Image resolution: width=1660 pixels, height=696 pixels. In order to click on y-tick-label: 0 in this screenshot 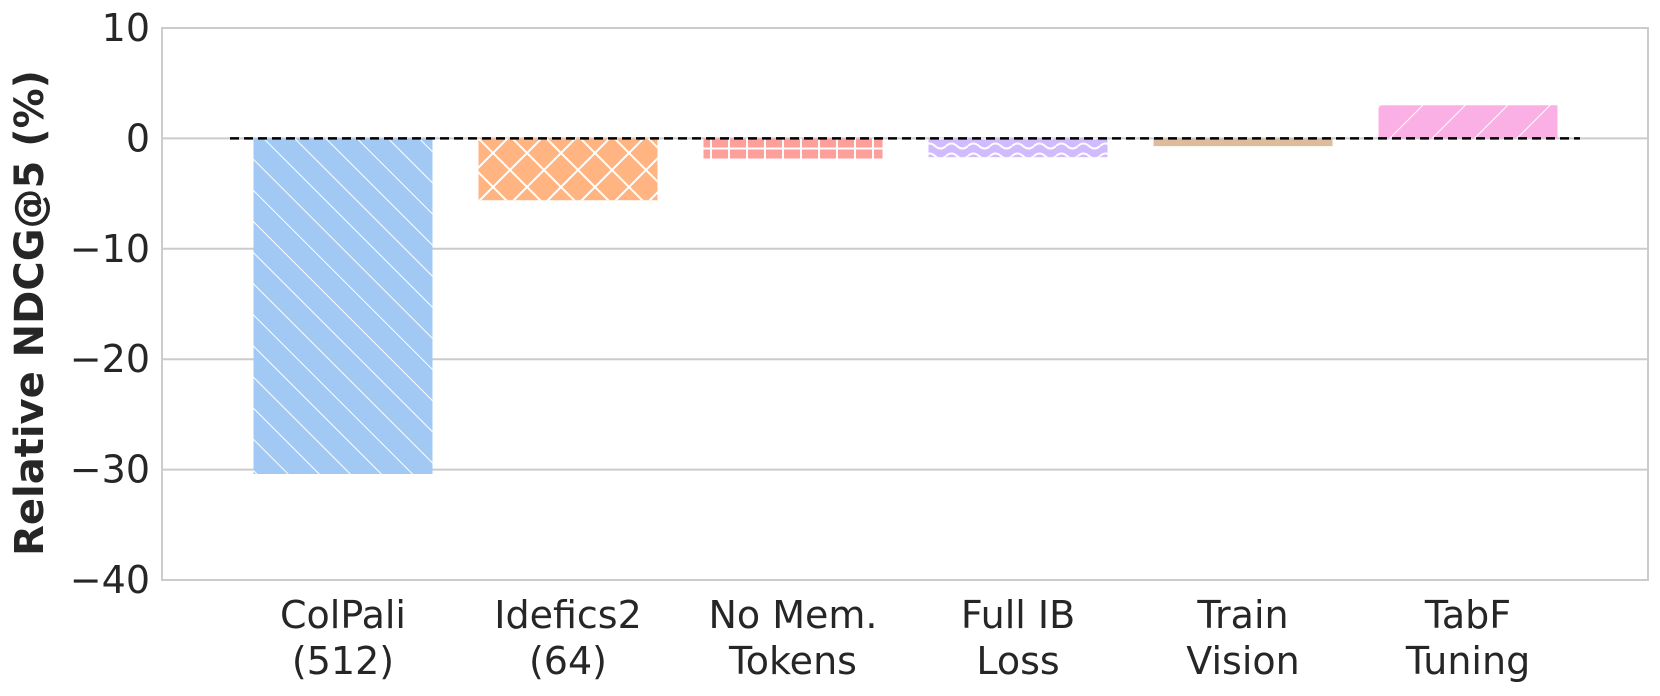, I will do `click(138, 138)`.